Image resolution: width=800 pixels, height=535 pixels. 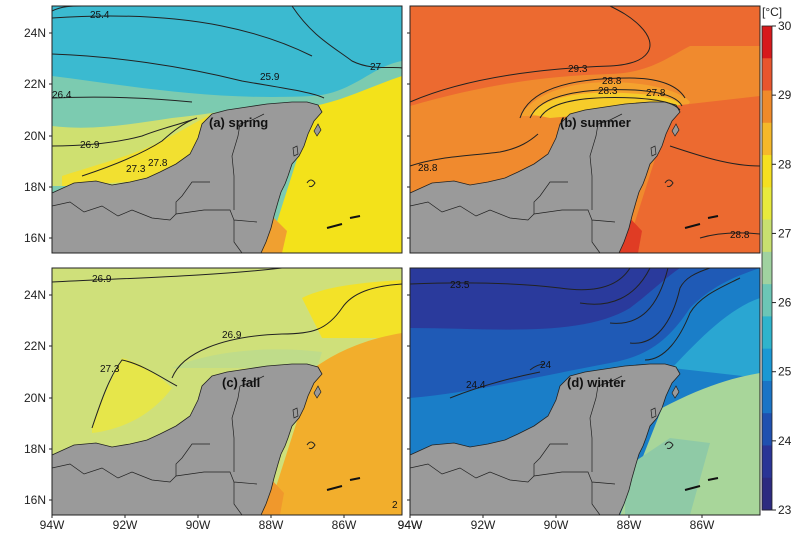 I want to click on colorbar-unit: [°C], so click(x=772, y=12).